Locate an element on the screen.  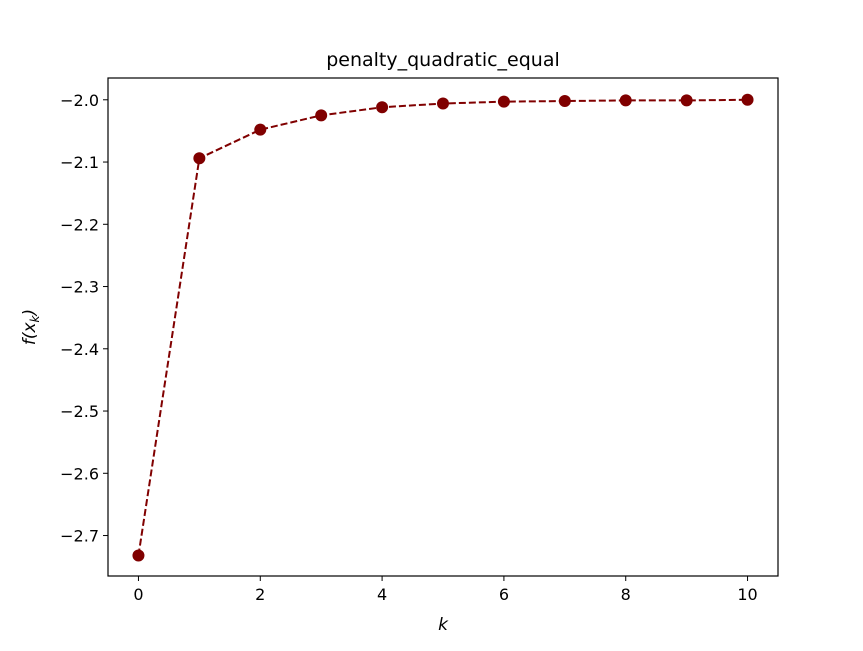
y-tick-label: −2.4 is located at coordinates (79, 349).